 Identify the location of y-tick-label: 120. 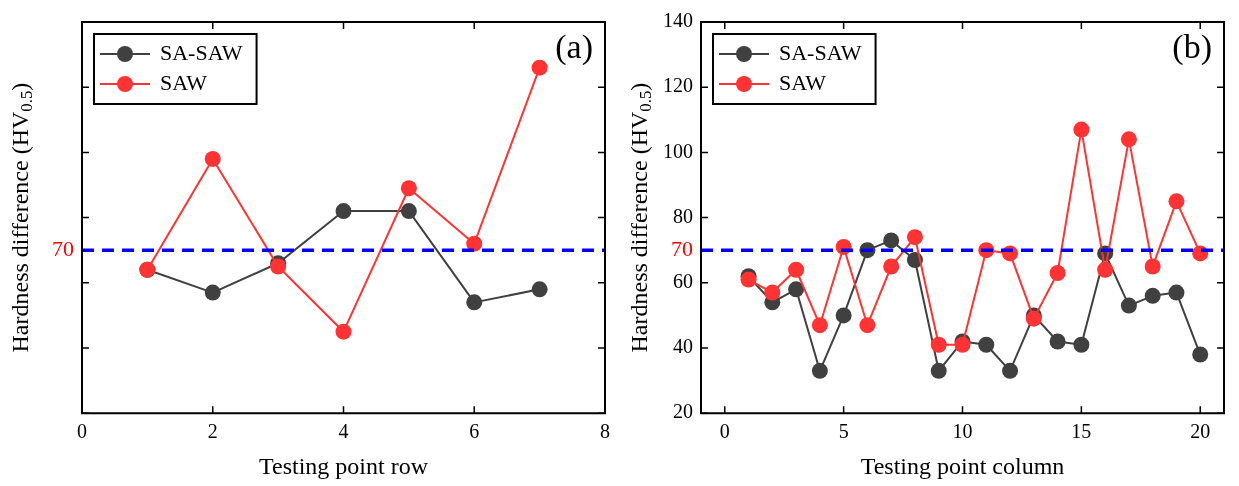
(678, 85).